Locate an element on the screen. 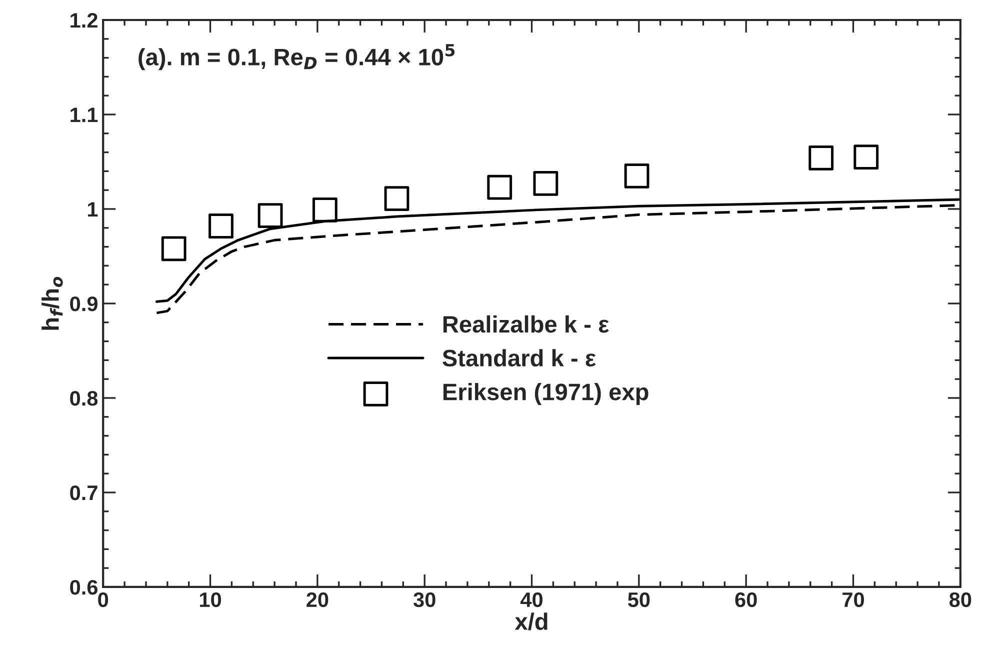 This screenshot has width=982, height=667. x-tick-label: 10 is located at coordinates (211, 600).